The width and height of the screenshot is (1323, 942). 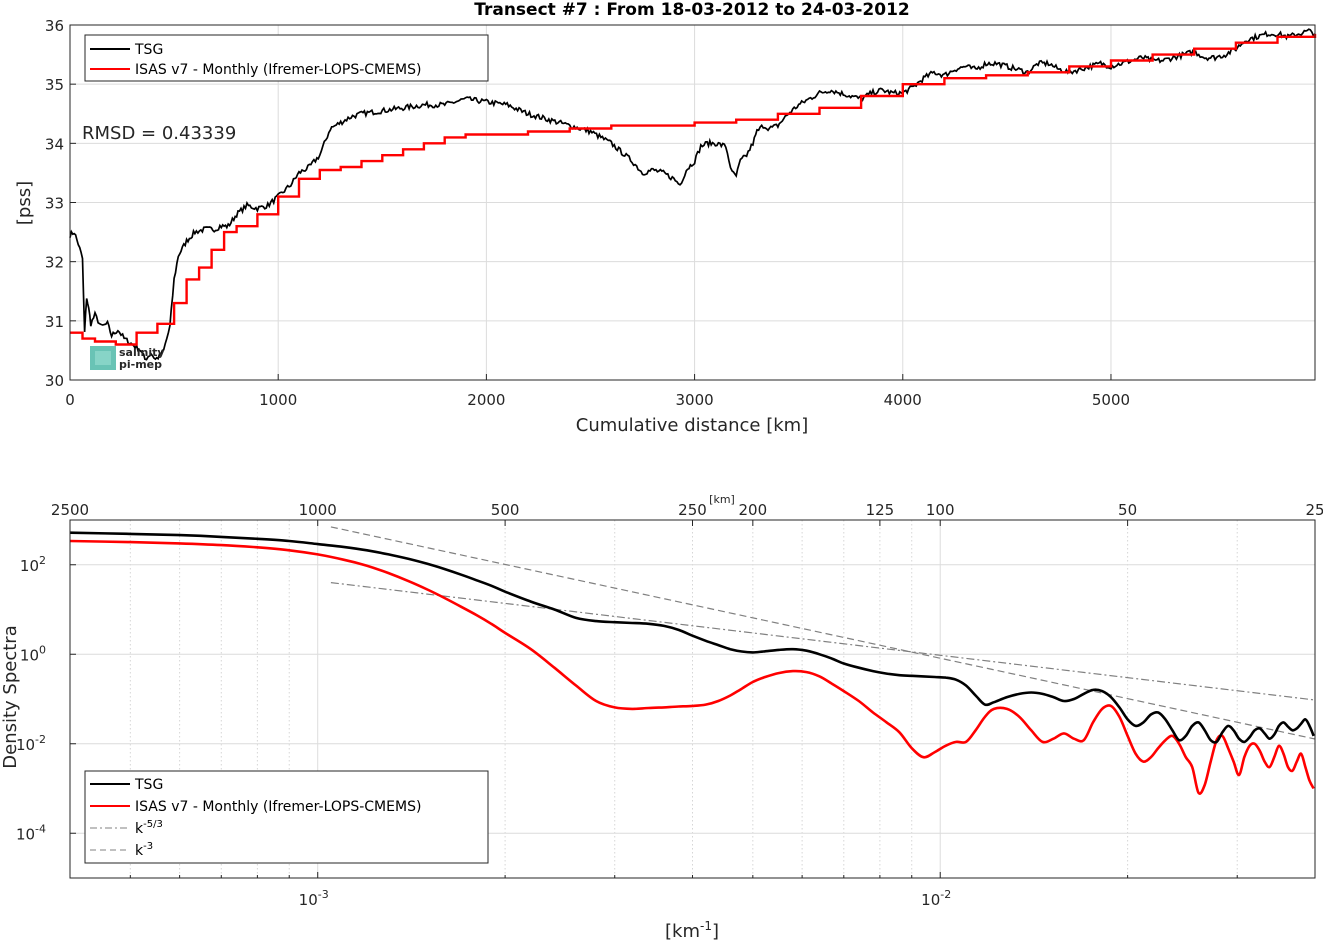 I want to click on bottom-y-tick-label: 10⁰, so click(x=33, y=653).